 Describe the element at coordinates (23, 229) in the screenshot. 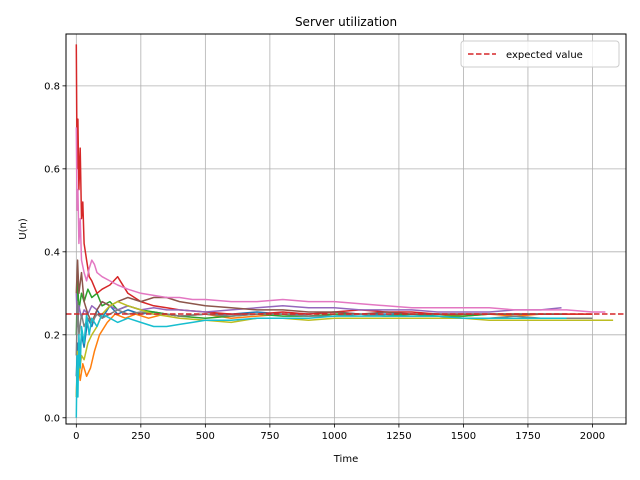

I see `y-axis-label: U(n)` at that location.